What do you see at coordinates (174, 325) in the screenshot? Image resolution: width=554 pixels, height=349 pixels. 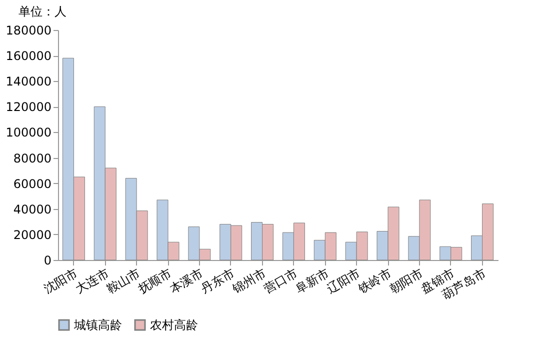 I see `legend-label: 农村高龄` at bounding box center [174, 325].